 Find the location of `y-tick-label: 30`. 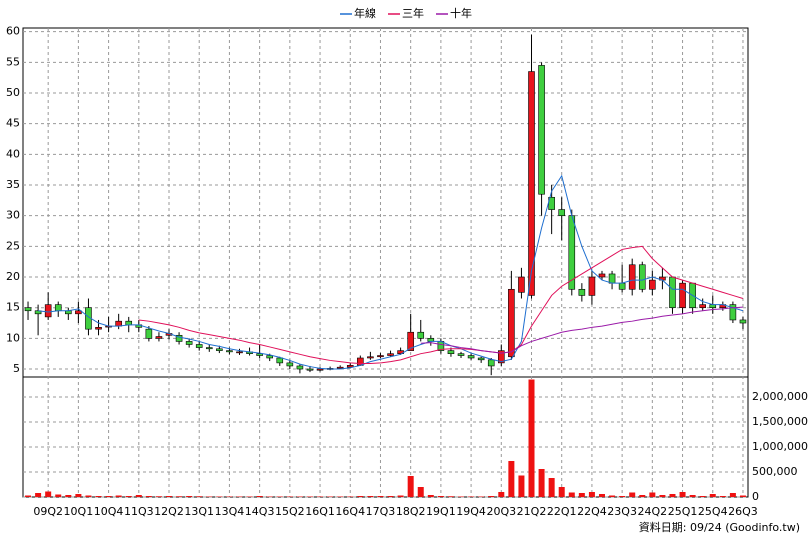

y-tick-label: 30 is located at coordinates (13, 215).